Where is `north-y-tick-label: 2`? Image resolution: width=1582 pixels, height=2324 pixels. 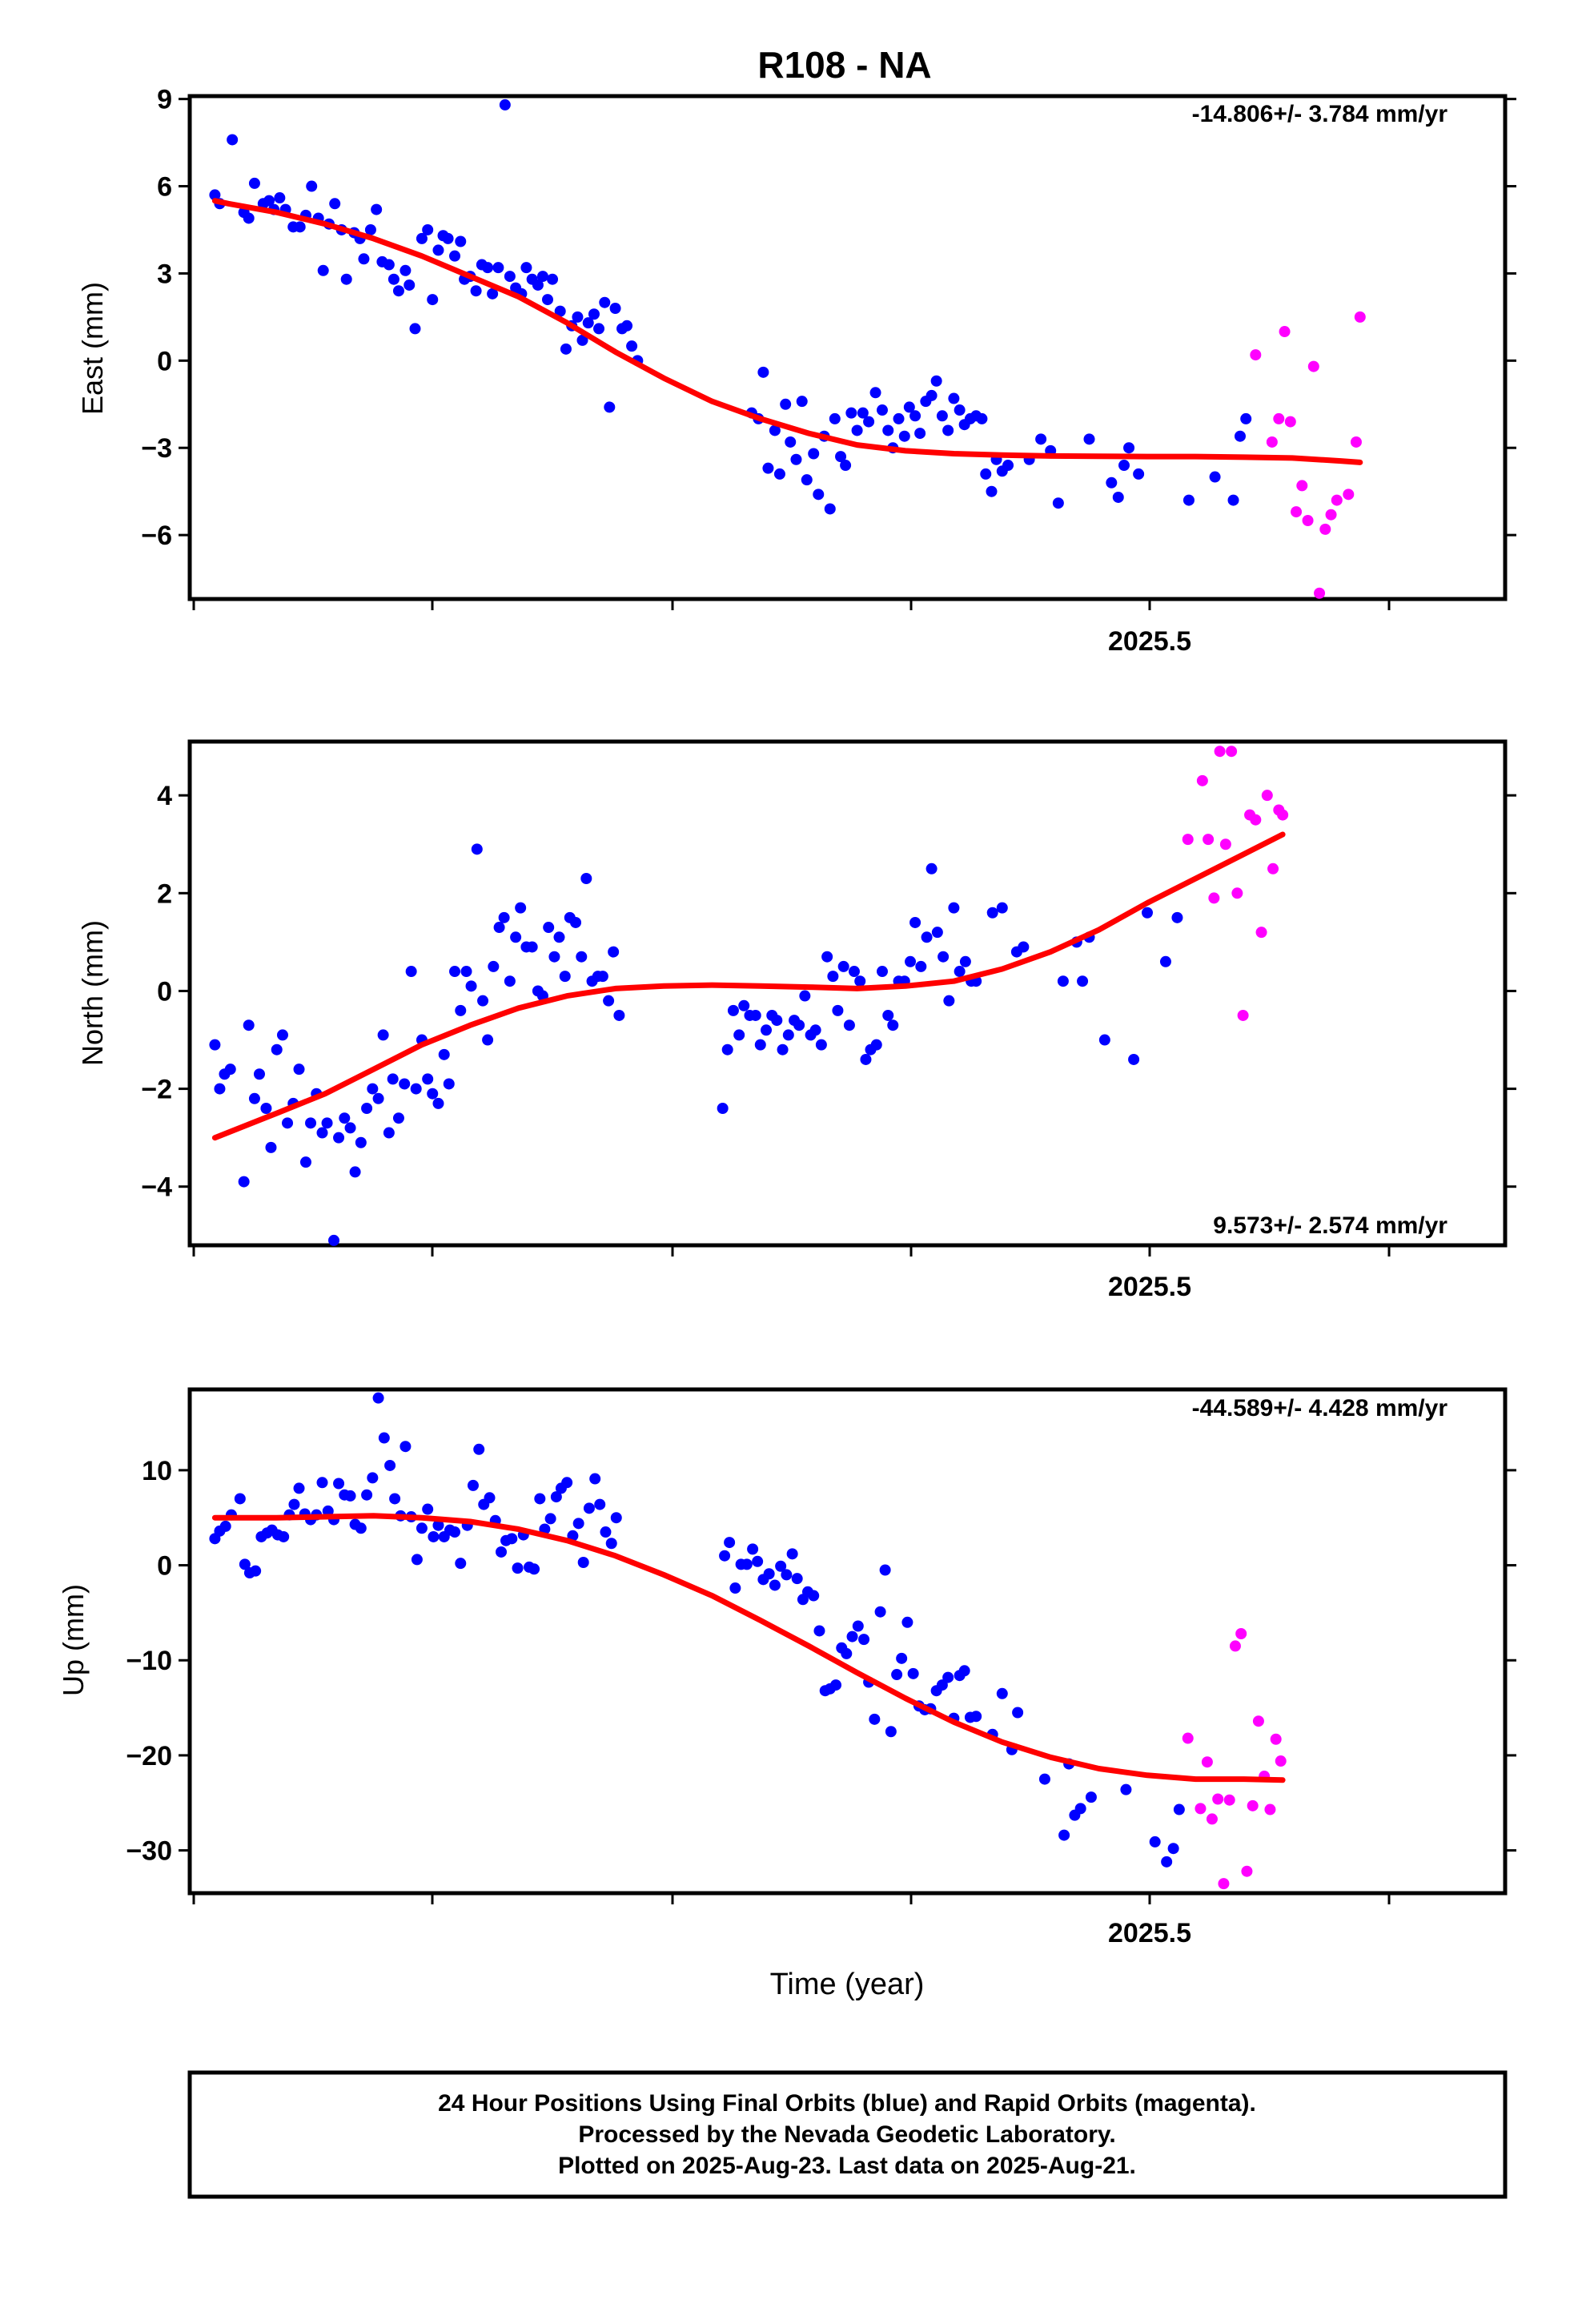 north-y-tick-label: 2 is located at coordinates (164, 894).